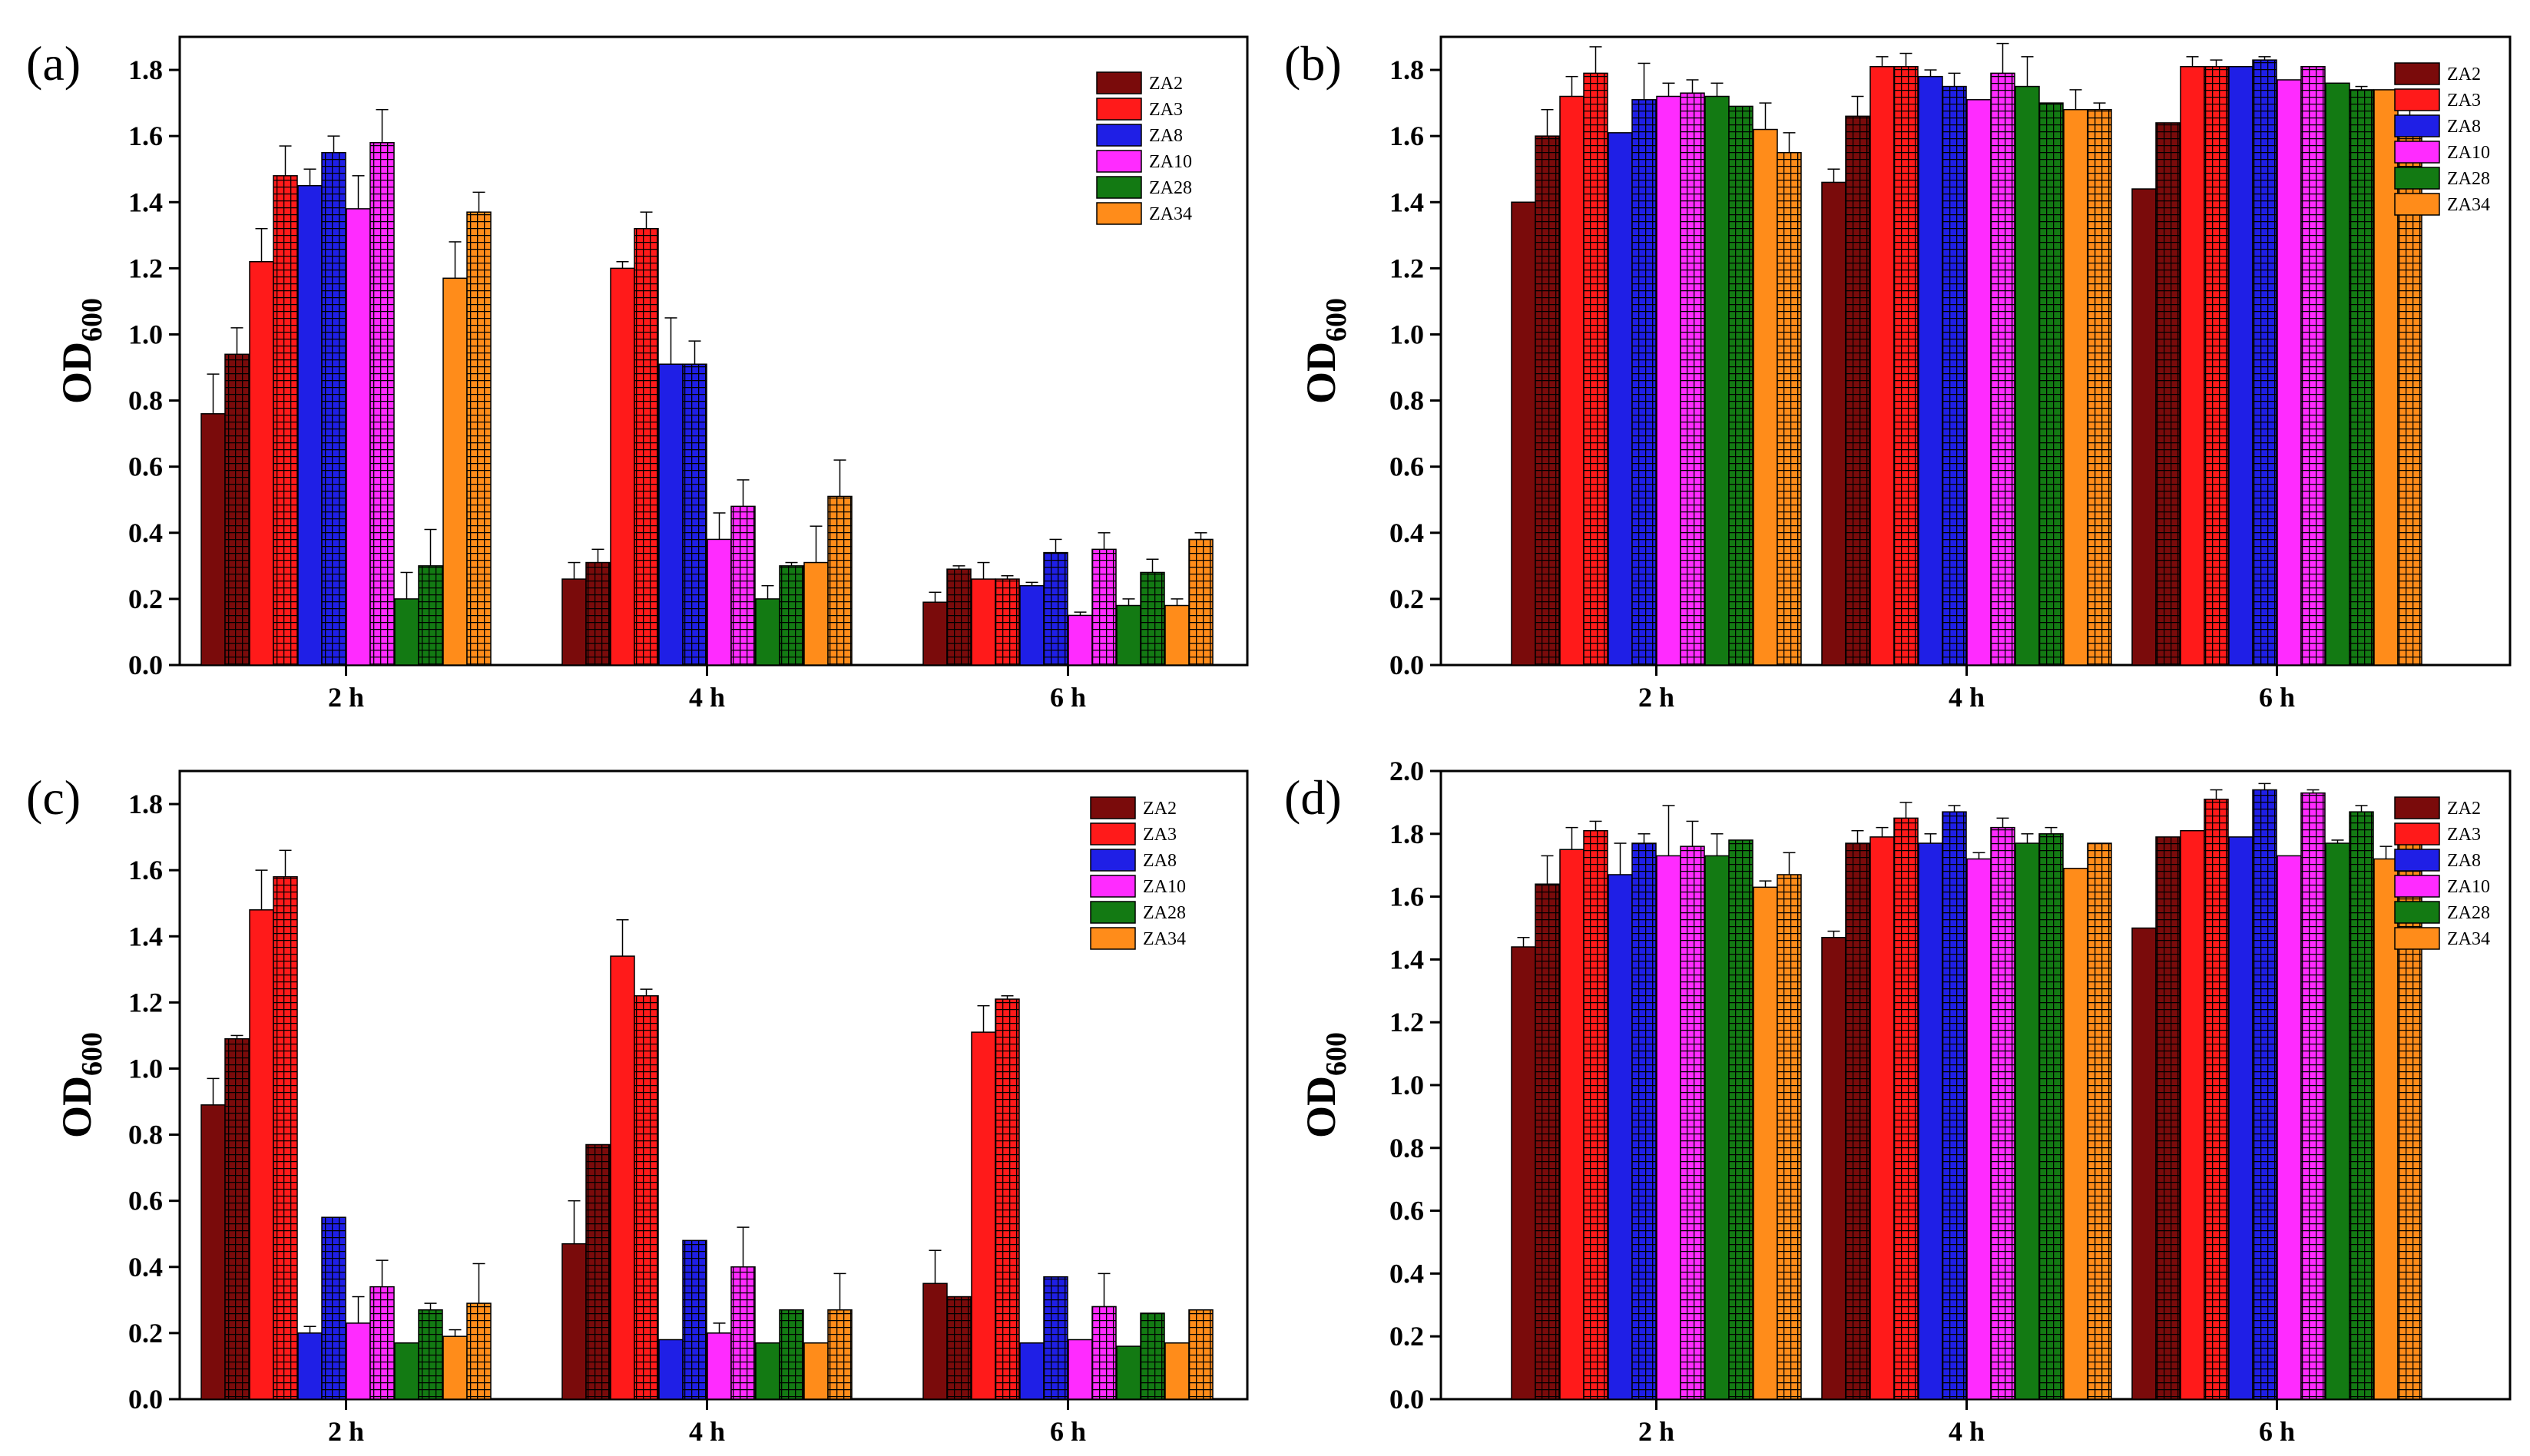 This screenshot has width=2530, height=1456. I want to click on x-axis-ticks: 2 h 4 h 6 h, so click(707, 1423).